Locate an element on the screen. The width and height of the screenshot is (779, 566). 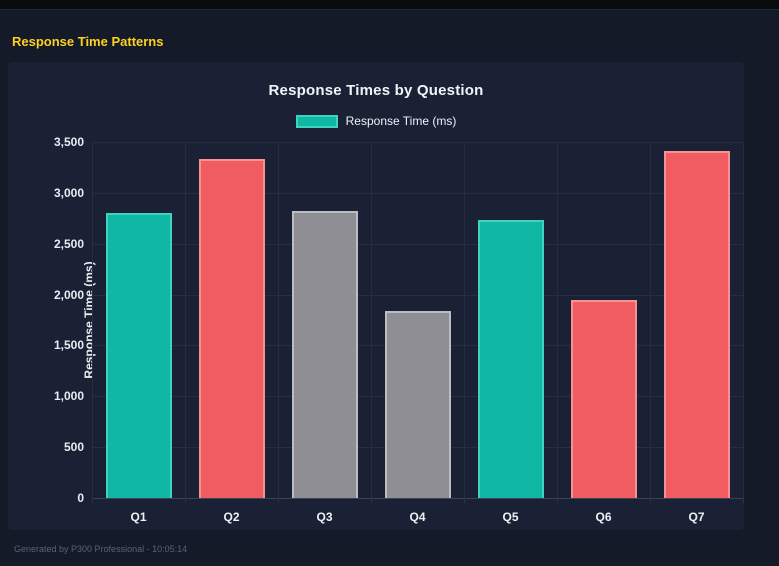
x-tick-label-q2: Q2 is located at coordinates (231, 517).